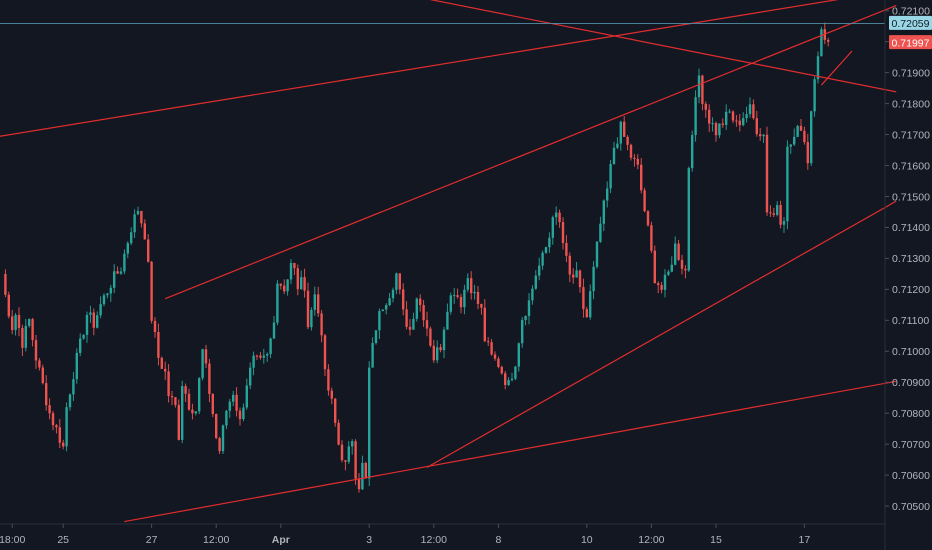 Image resolution: width=932 pixels, height=550 pixels. Describe the element at coordinates (405, 535) in the screenshot. I see `time-axis: 18:00 25 27 12:00 Apr 3 12:00 8 10 12:00 15 17` at that location.